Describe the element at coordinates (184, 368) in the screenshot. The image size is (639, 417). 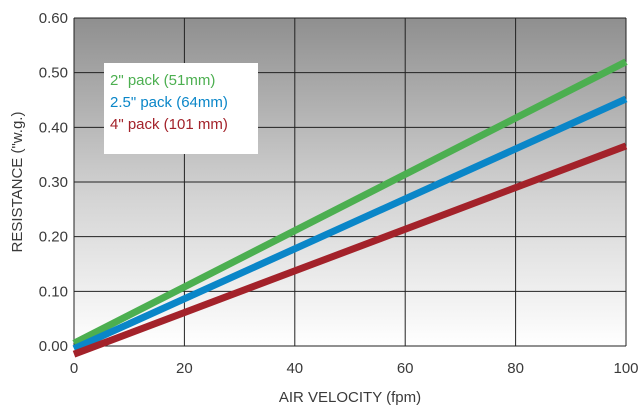
I see `x-tick-label: 20` at that location.